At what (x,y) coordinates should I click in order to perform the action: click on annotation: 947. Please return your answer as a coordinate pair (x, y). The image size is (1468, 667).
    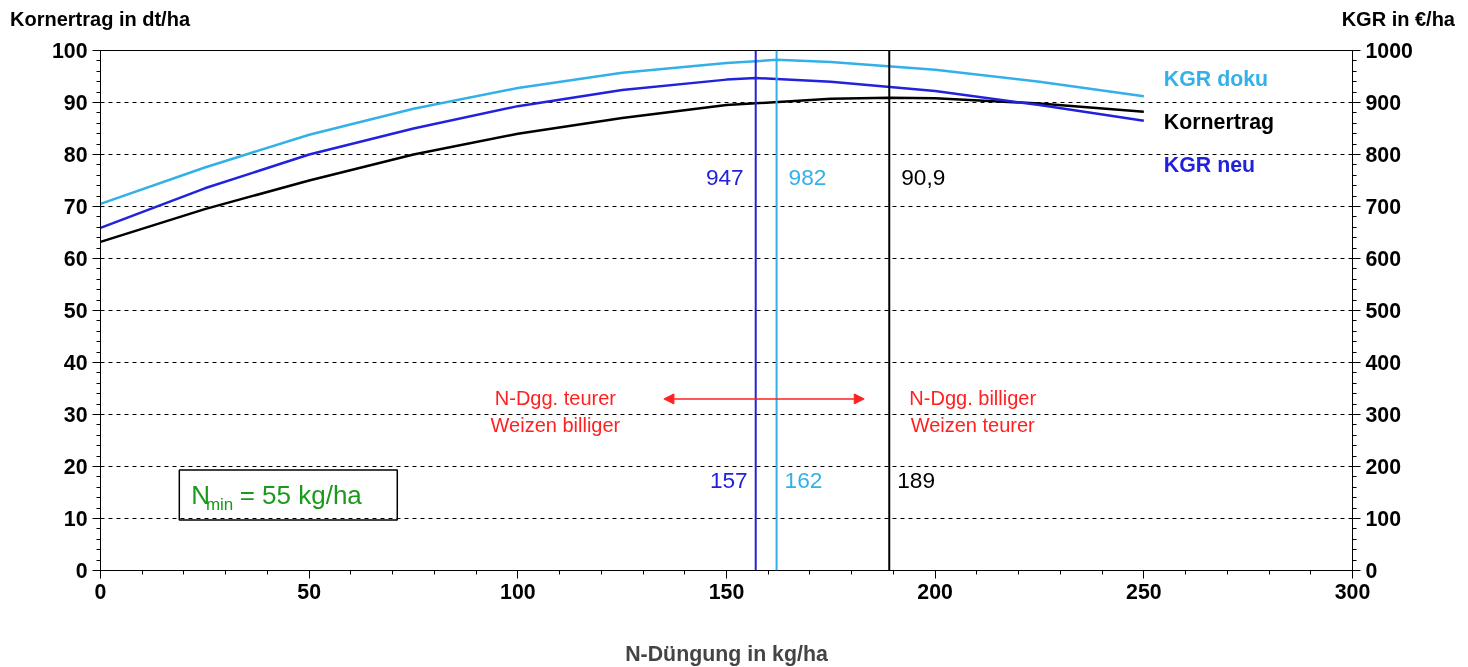
    Looking at the image, I should click on (724, 176).